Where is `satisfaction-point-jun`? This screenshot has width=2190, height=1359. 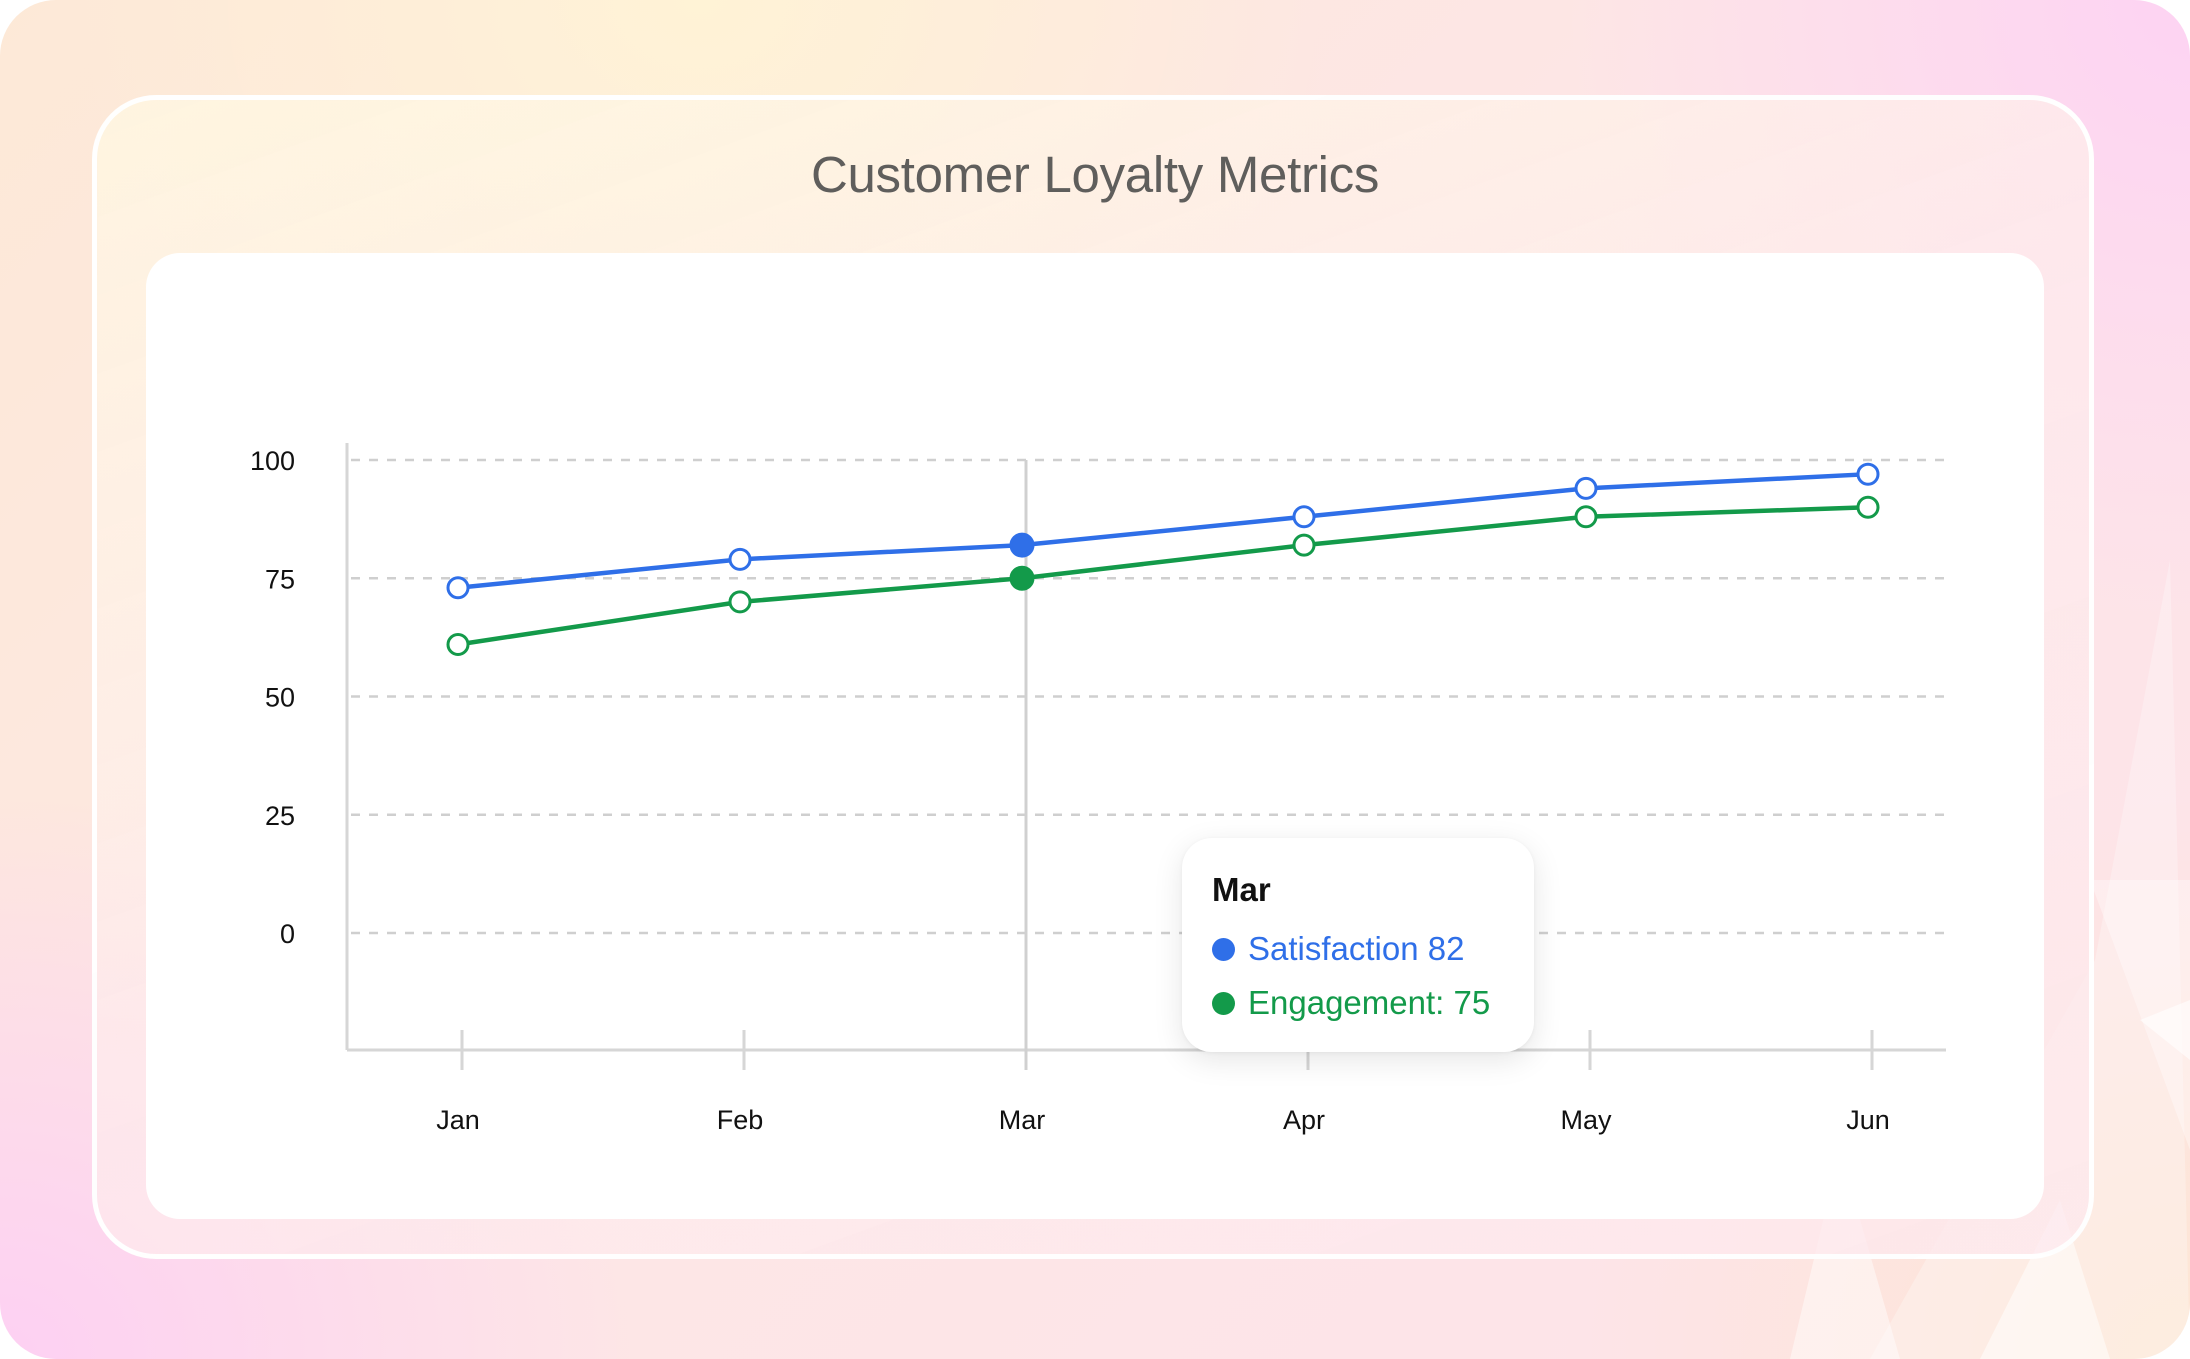
satisfaction-point-jun is located at coordinates (1868, 474).